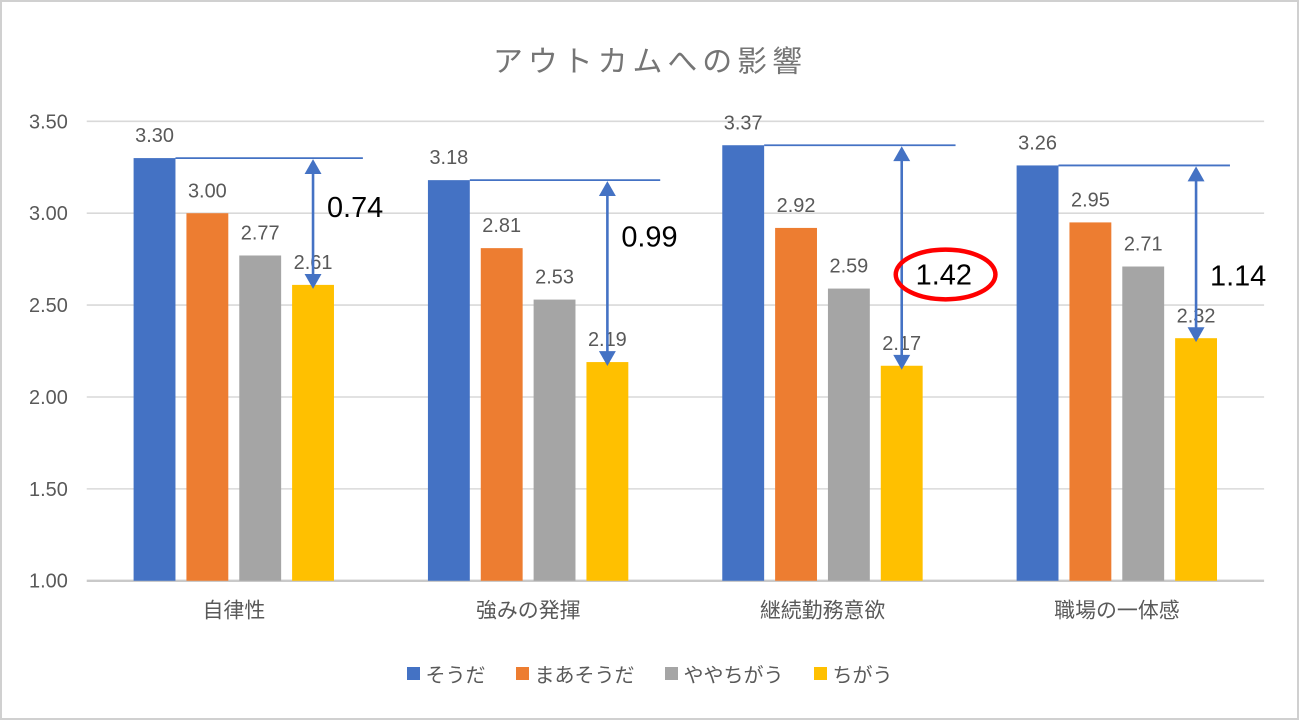  What do you see at coordinates (154, 136) in the screenshot?
I see `value-label: 3.30` at bounding box center [154, 136].